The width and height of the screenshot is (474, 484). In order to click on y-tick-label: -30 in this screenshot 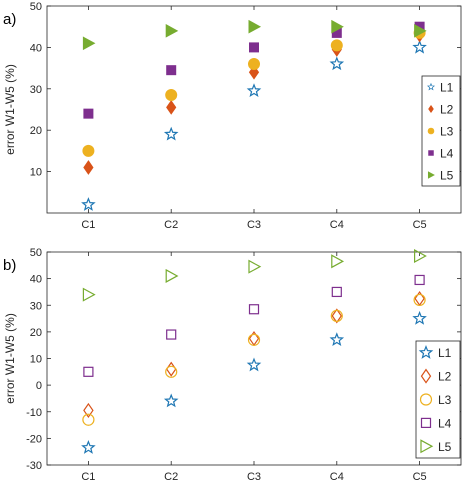, I will do `click(34, 466)`.